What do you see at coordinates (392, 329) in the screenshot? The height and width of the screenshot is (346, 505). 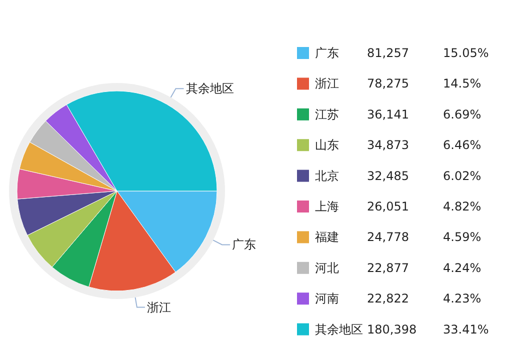 I see `data-label: 180,398` at bounding box center [392, 329].